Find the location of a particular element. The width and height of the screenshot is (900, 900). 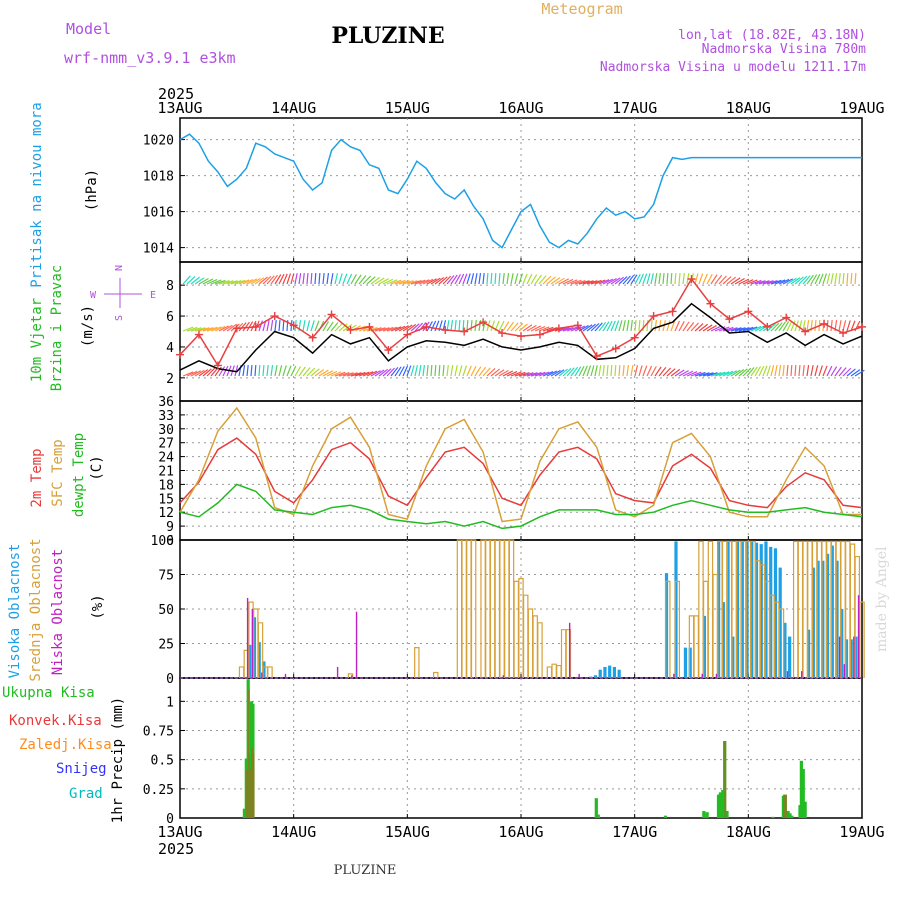

y-tick-label-temperature: 36 is located at coordinates (166, 402).